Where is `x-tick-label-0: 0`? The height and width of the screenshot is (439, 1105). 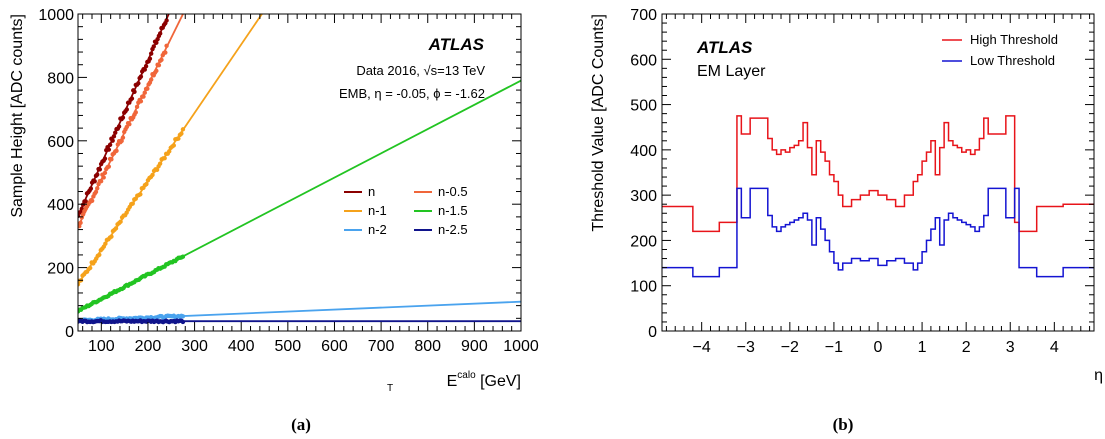 x-tick-label-0: 0 is located at coordinates (878, 347).